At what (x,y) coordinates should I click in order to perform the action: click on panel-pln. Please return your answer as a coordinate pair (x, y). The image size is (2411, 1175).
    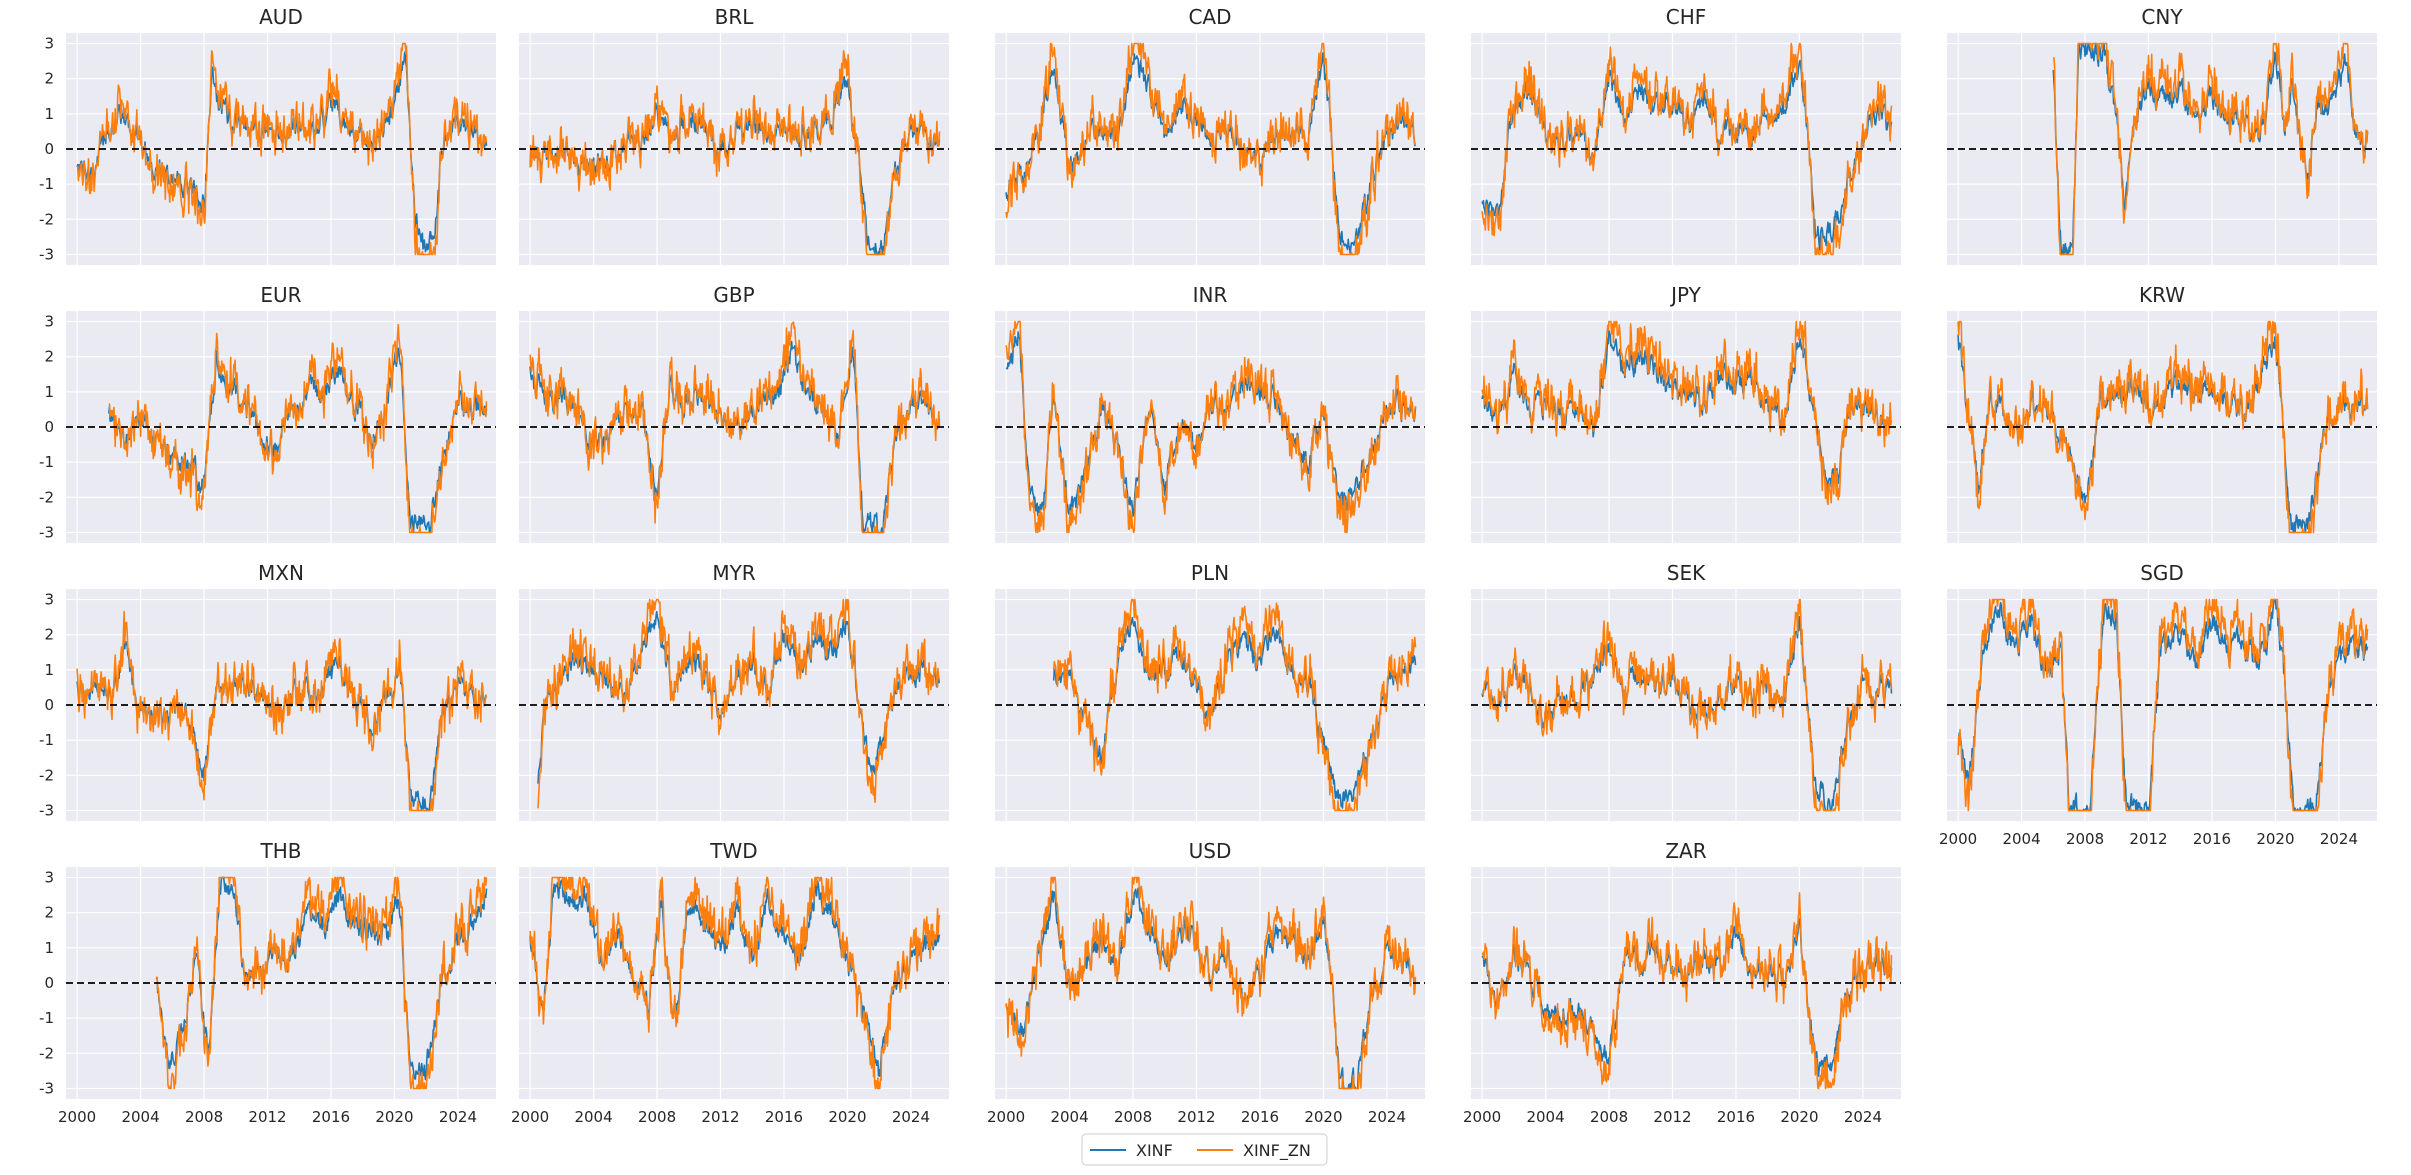
    Looking at the image, I should click on (1210, 705).